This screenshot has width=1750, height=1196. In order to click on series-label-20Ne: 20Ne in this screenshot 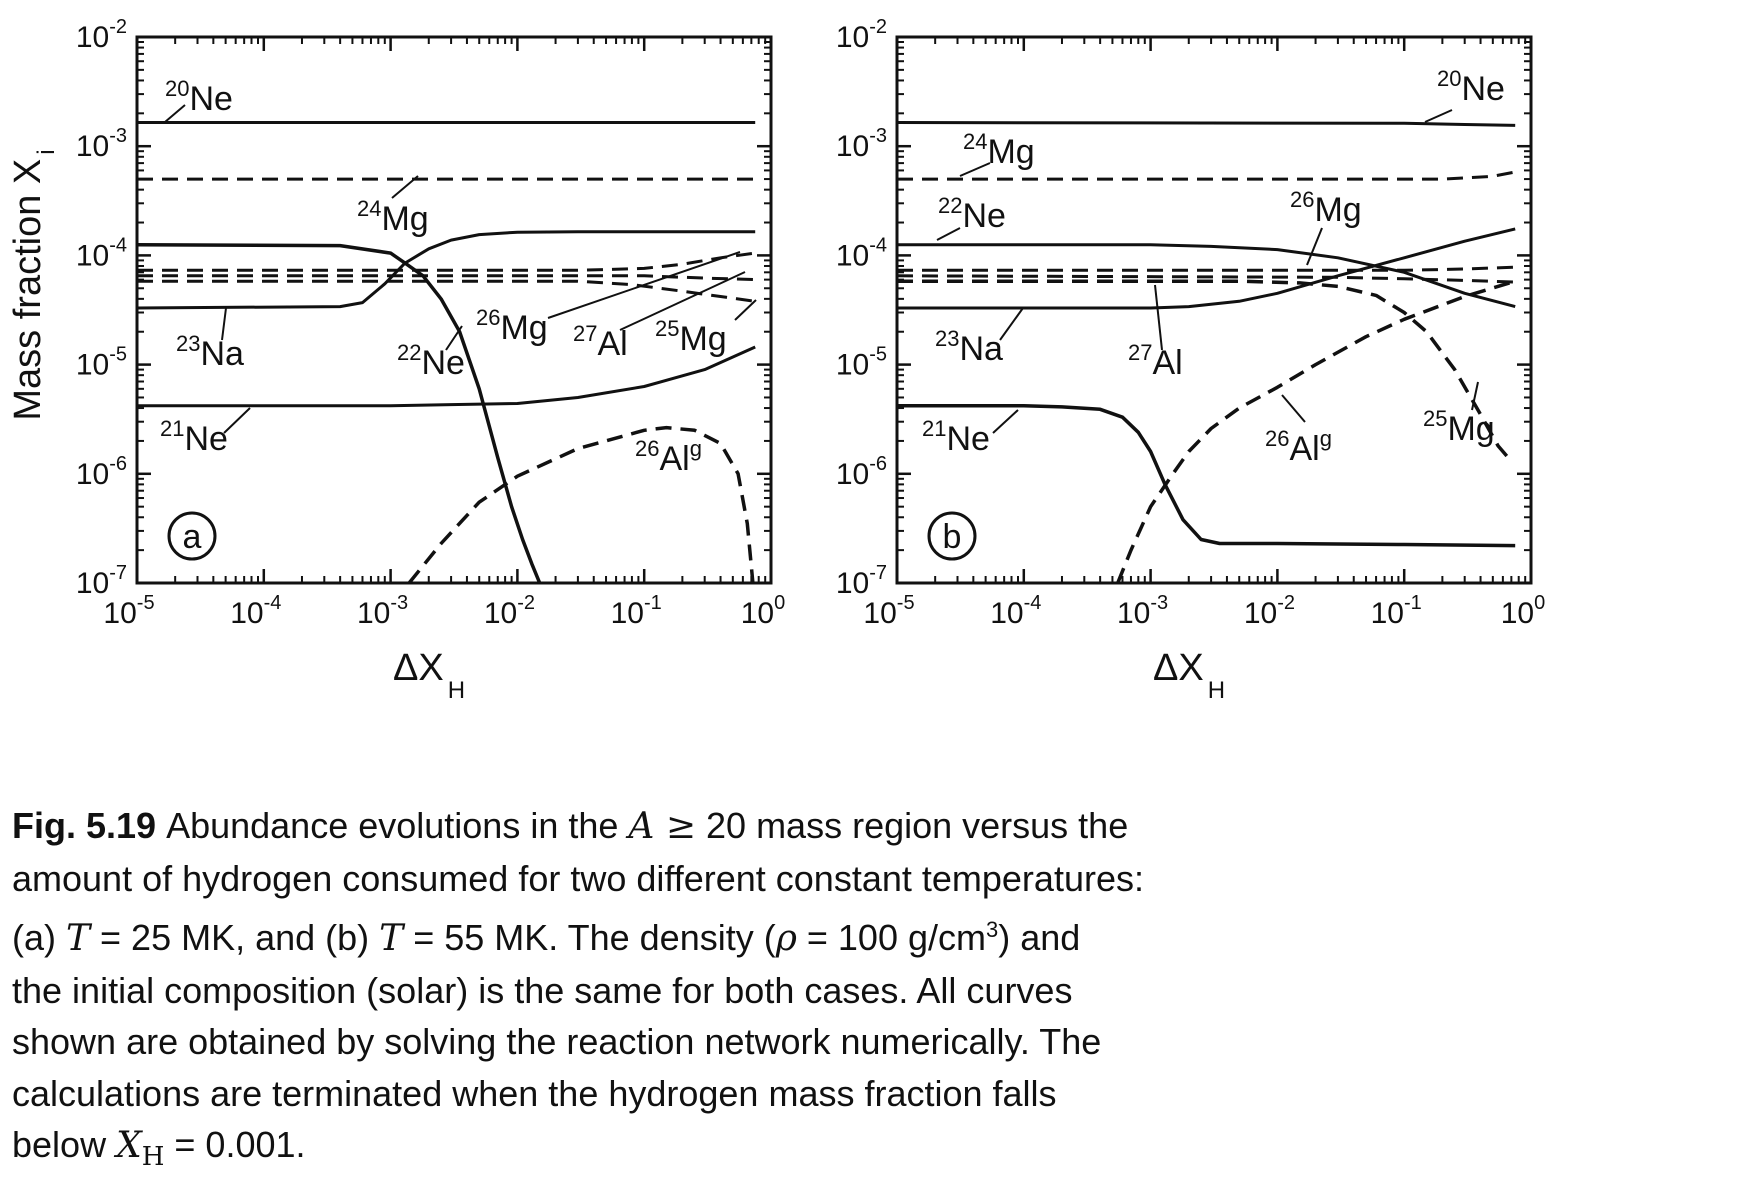, I will do `click(1471, 87)`.